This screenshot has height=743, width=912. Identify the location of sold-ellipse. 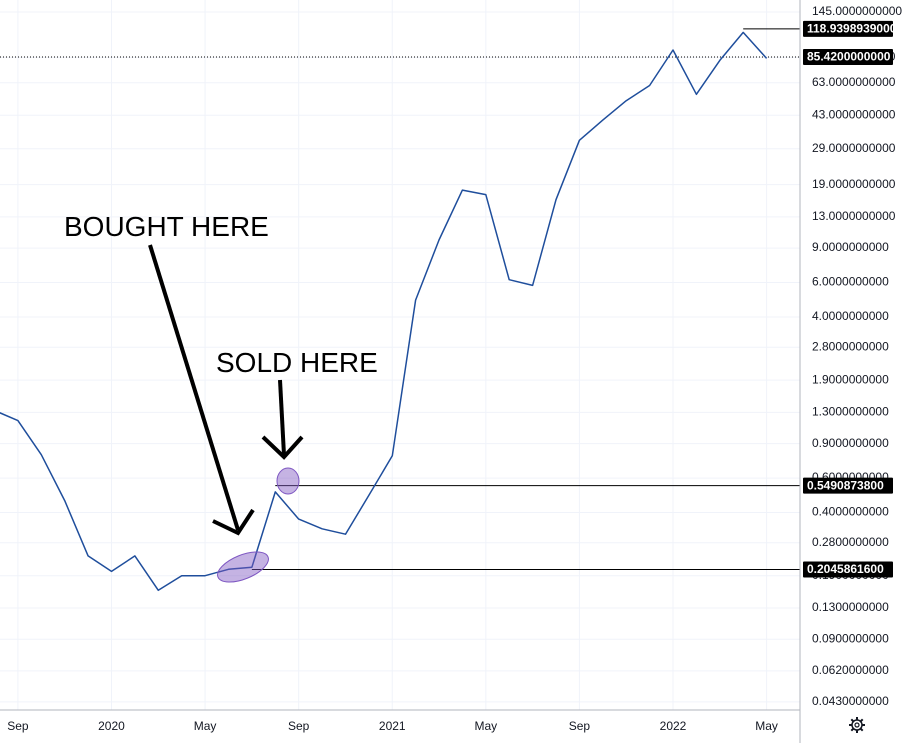
(288, 481).